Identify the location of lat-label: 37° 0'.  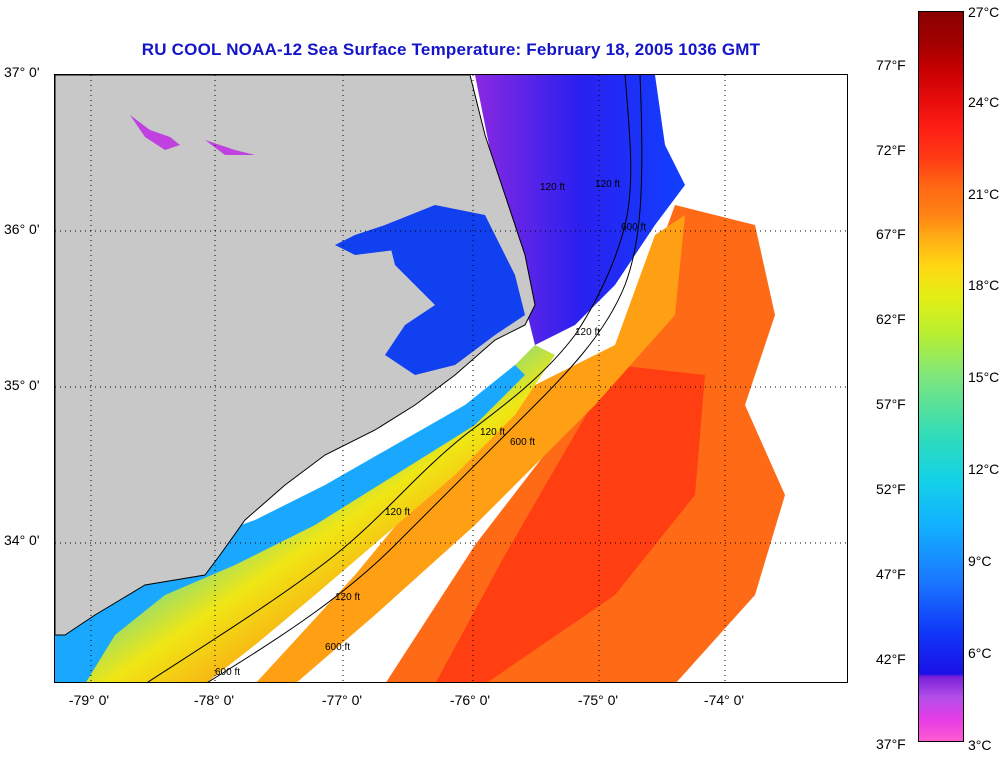
(22, 72).